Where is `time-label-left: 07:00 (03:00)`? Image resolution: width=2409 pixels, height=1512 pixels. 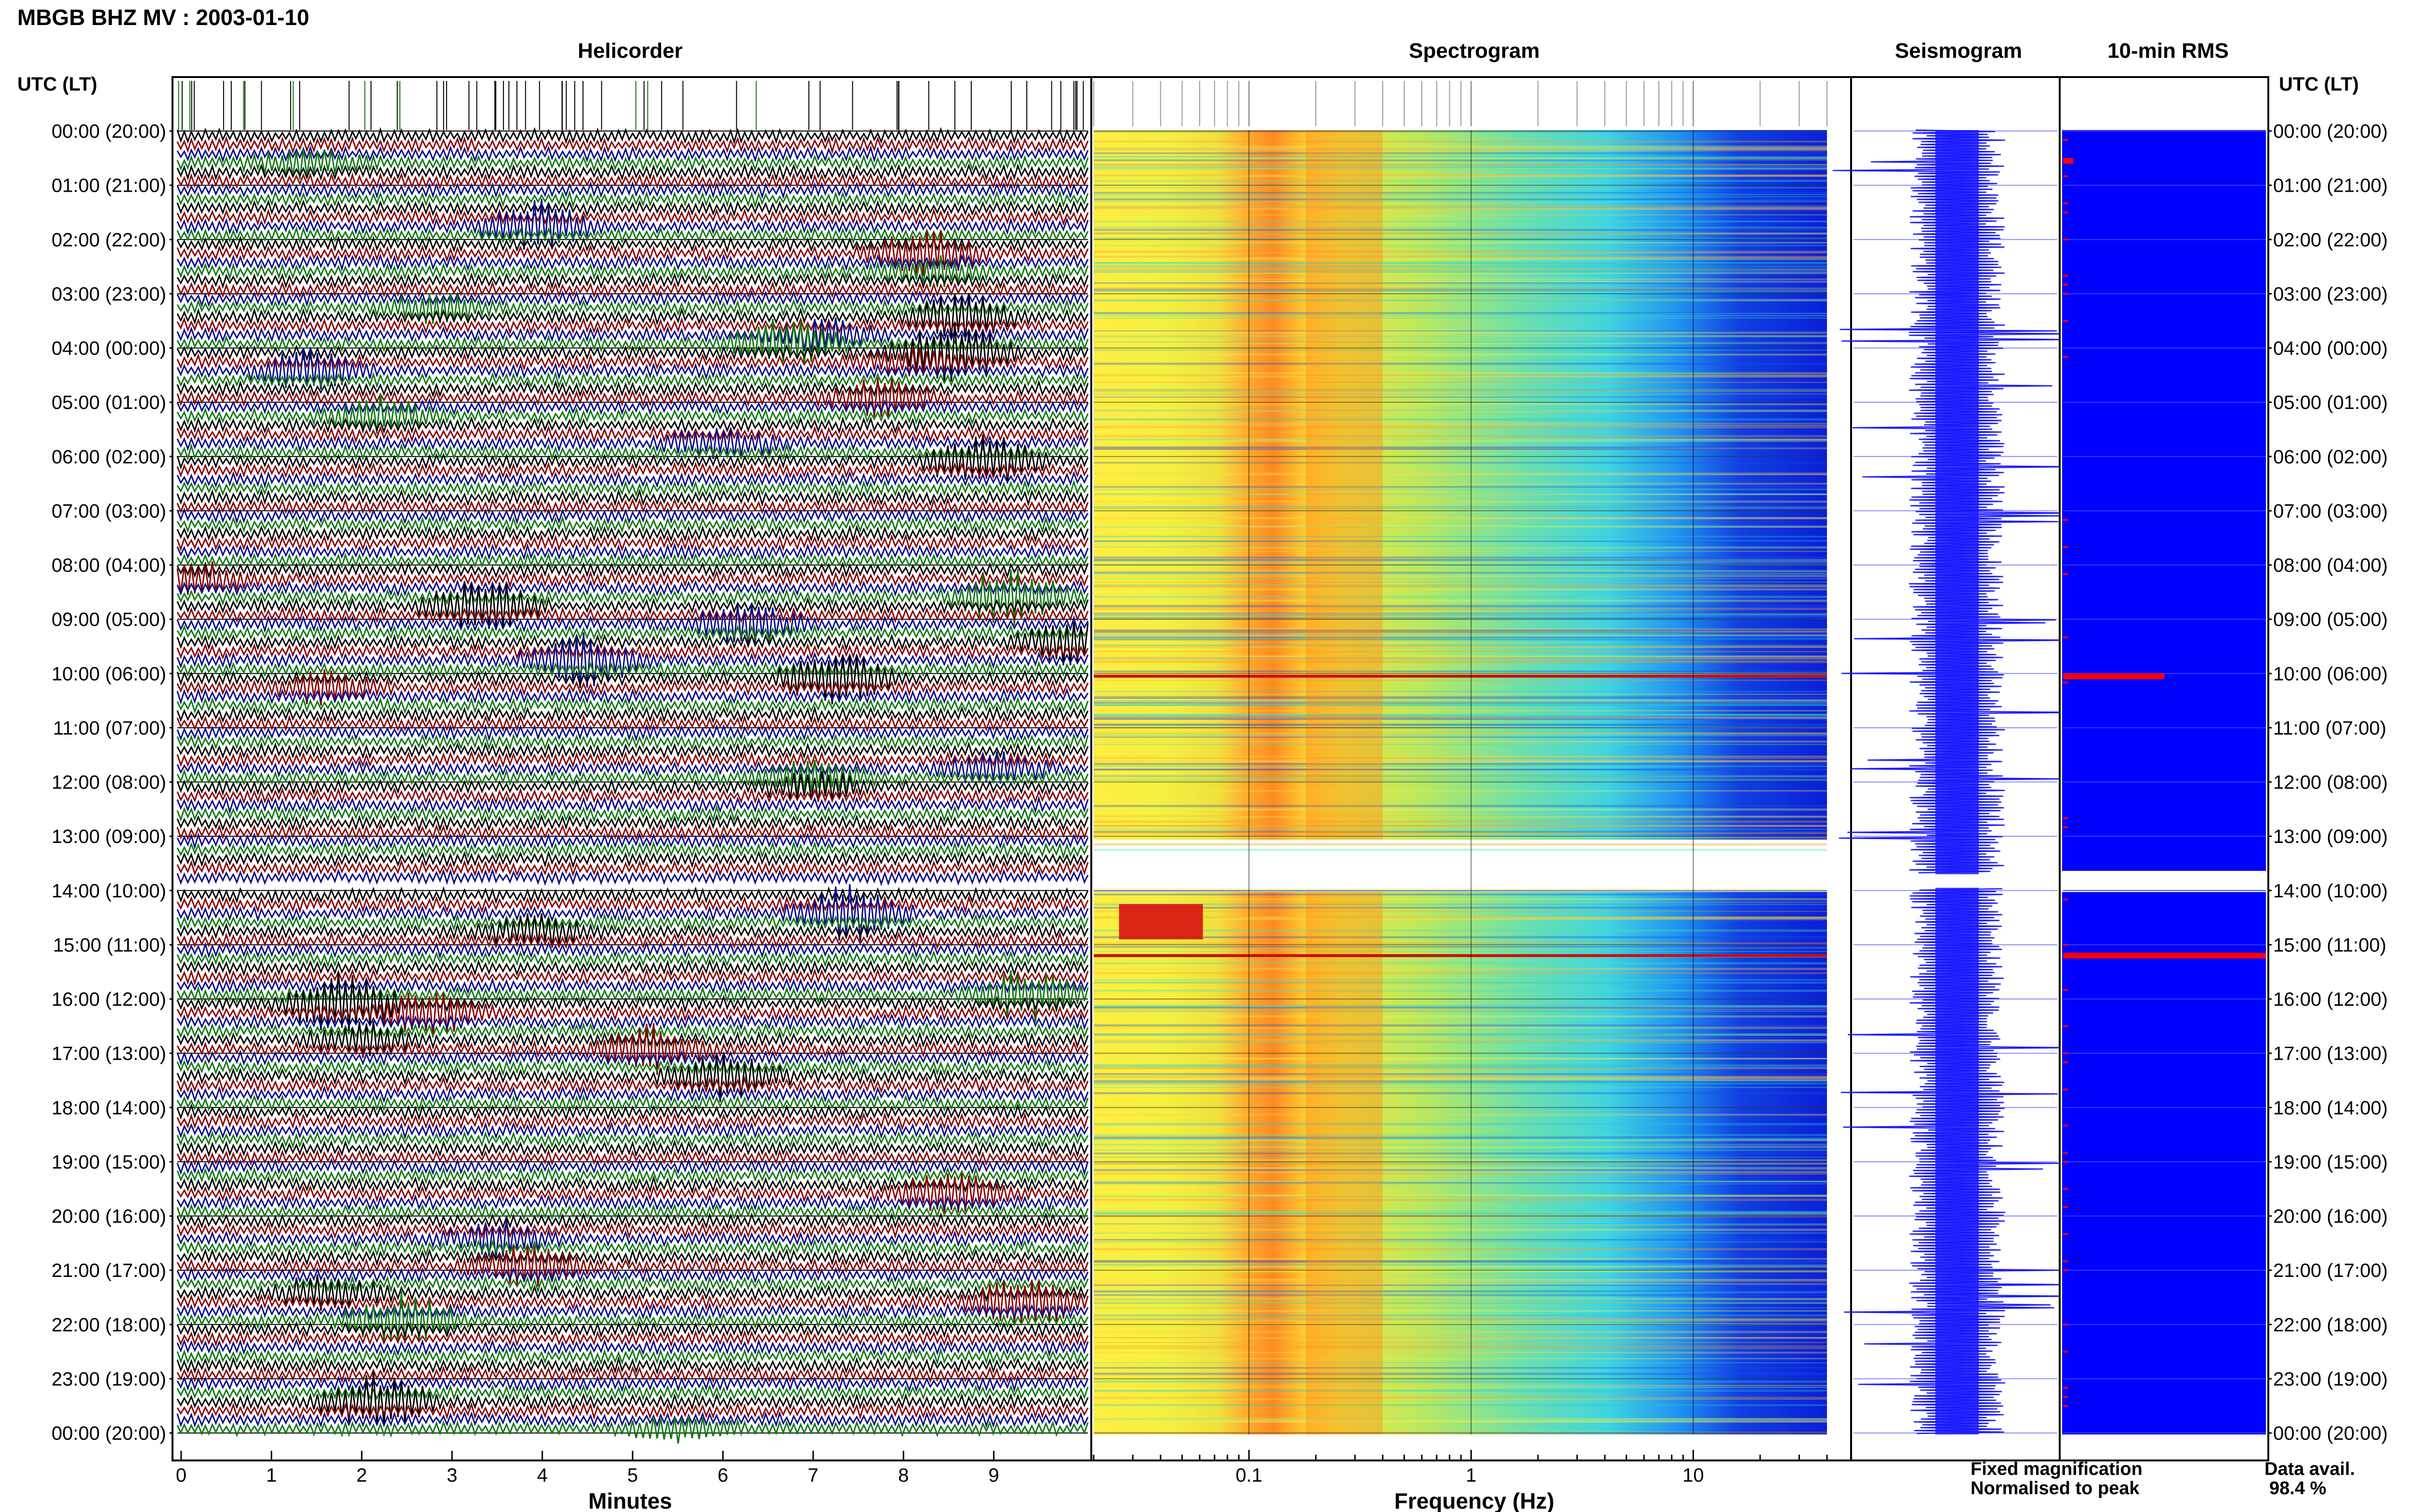
time-label-left: 07:00 (03:00) is located at coordinates (109, 511).